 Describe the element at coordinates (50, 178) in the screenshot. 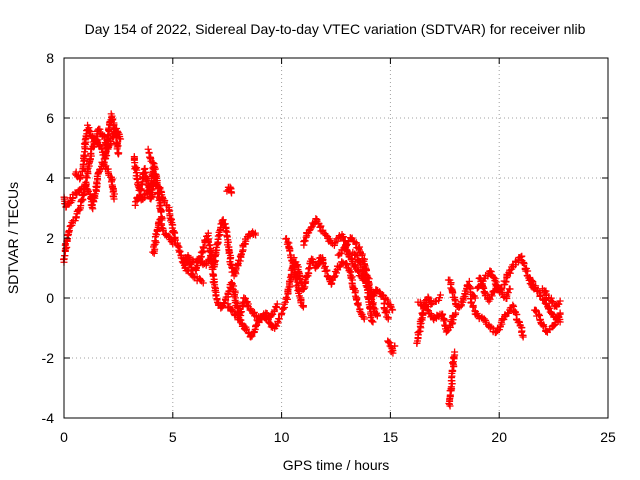

I see `y-tick-label: 4` at that location.